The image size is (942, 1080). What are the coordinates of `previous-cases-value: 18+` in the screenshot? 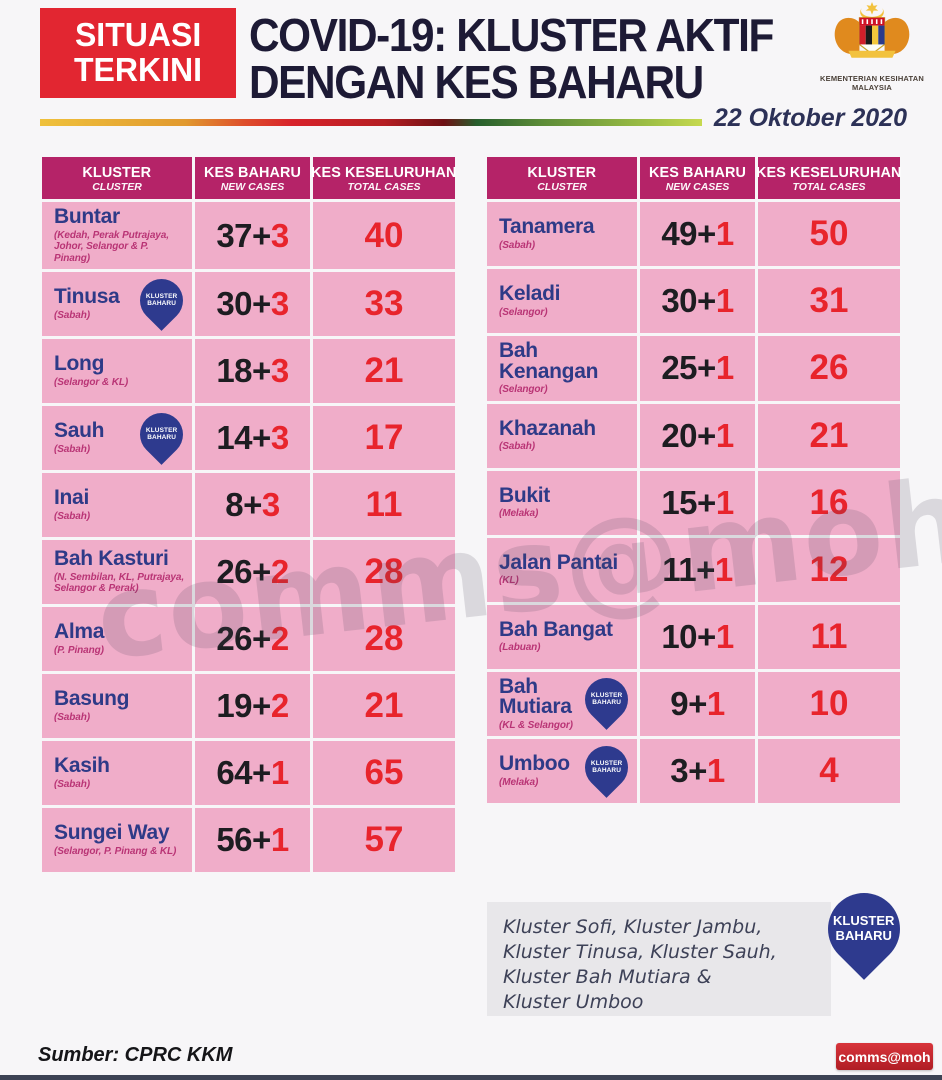 It's located at (243, 371).